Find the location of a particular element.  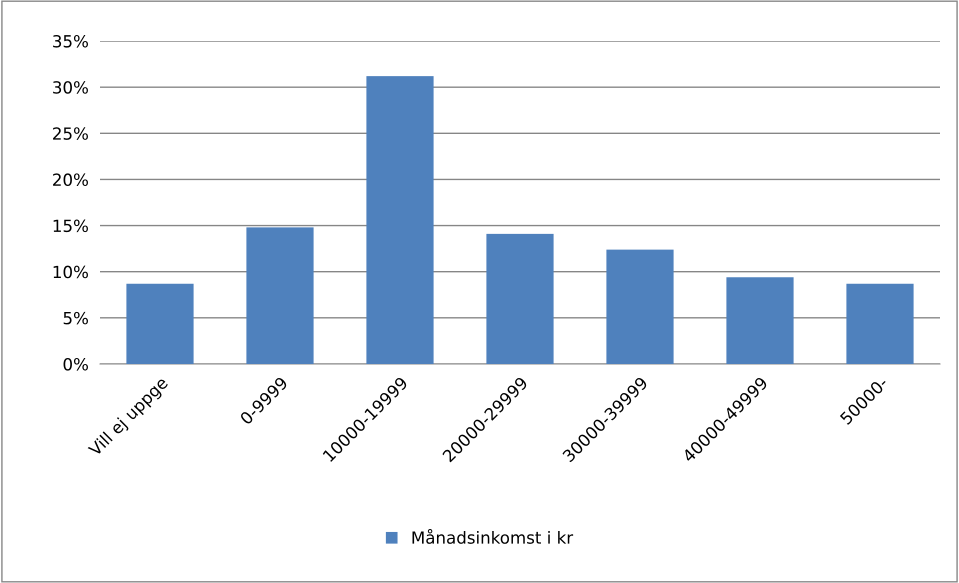

y-tick-label: 10% is located at coordinates (71, 272).